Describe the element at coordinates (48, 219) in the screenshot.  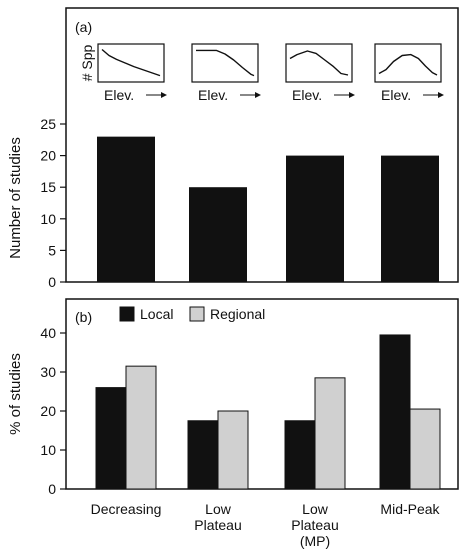
I see `panel-a-y-tick-label: 10` at that location.